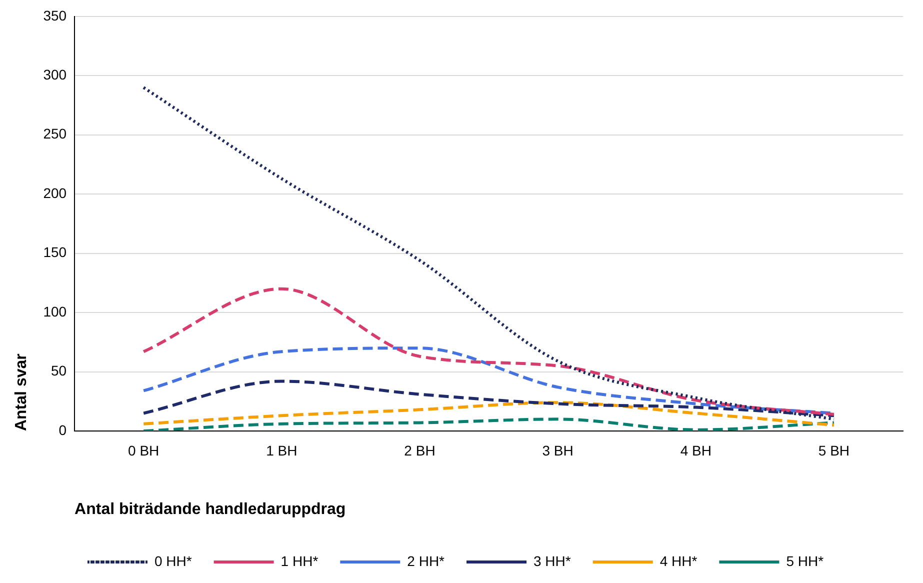 The width and height of the screenshot is (923, 583). What do you see at coordinates (55, 311) in the screenshot?
I see `y-tick-label: 100` at bounding box center [55, 311].